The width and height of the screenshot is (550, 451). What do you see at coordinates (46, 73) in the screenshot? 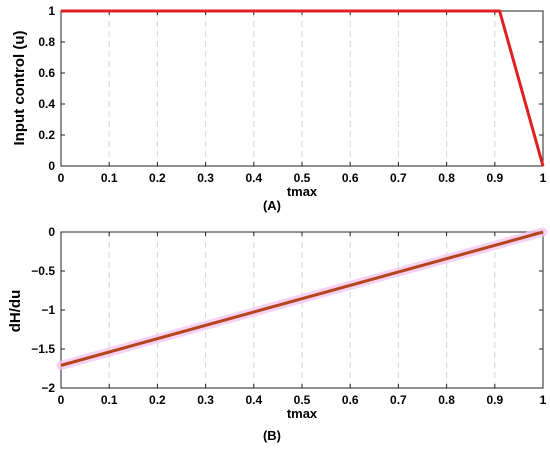
I see `y-tick-label: 0.6` at bounding box center [46, 73].